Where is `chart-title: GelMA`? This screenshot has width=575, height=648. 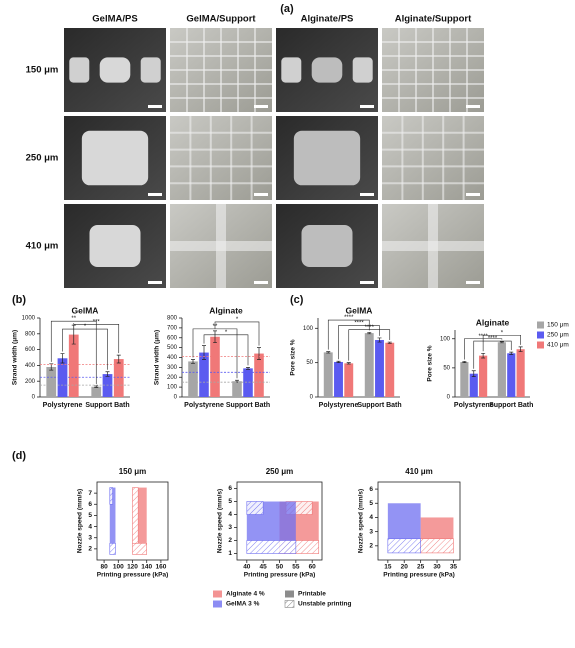
chart-title: GelMA is located at coordinates (359, 310).